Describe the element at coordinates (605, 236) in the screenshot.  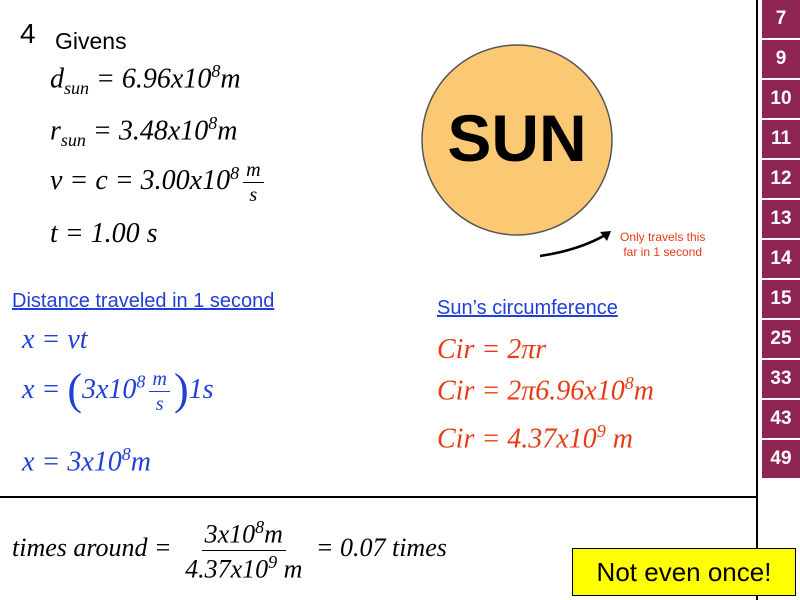
I see `arrow-head` at that location.